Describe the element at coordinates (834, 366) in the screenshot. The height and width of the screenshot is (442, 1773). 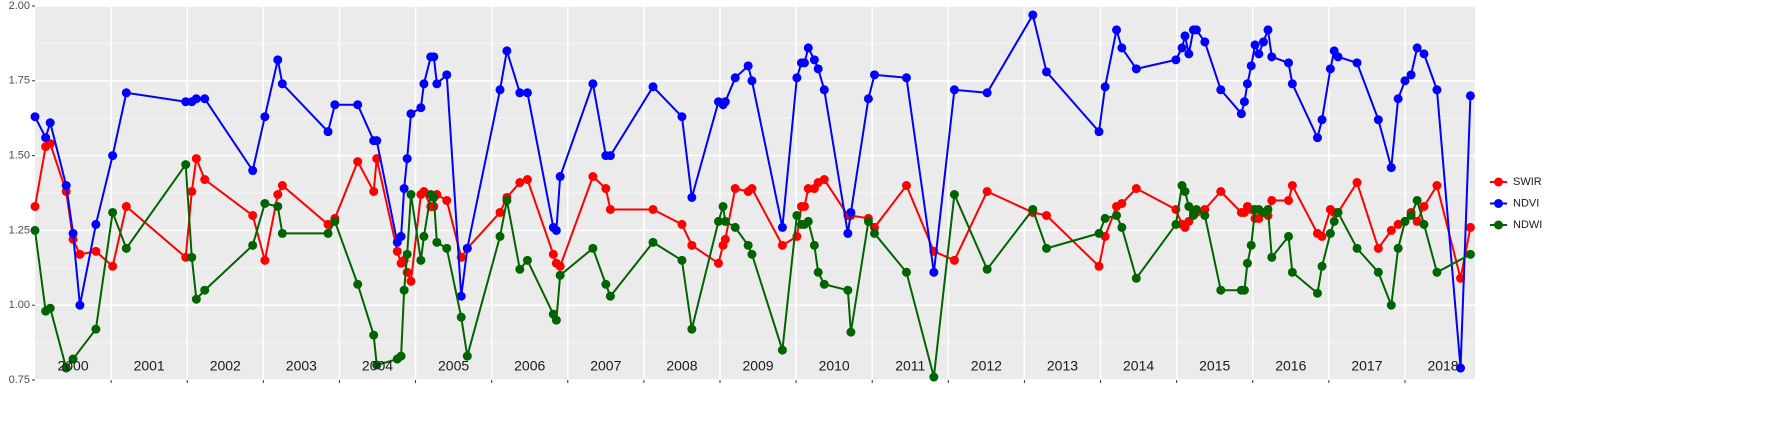
I see `year-label: 2010` at that location.